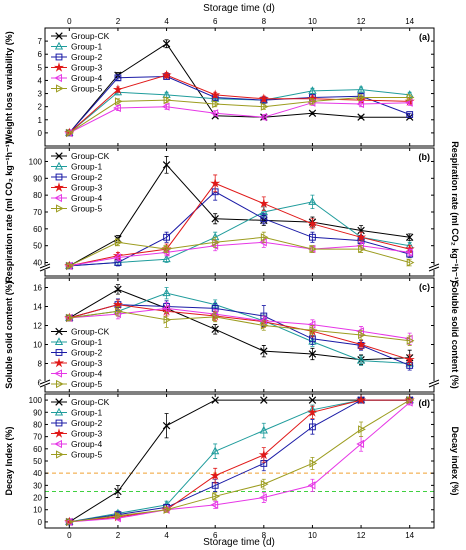 The image size is (466, 550). Describe the element at coordinates (37, 195) in the screenshot. I see `y-tick-label: 80` at that location.